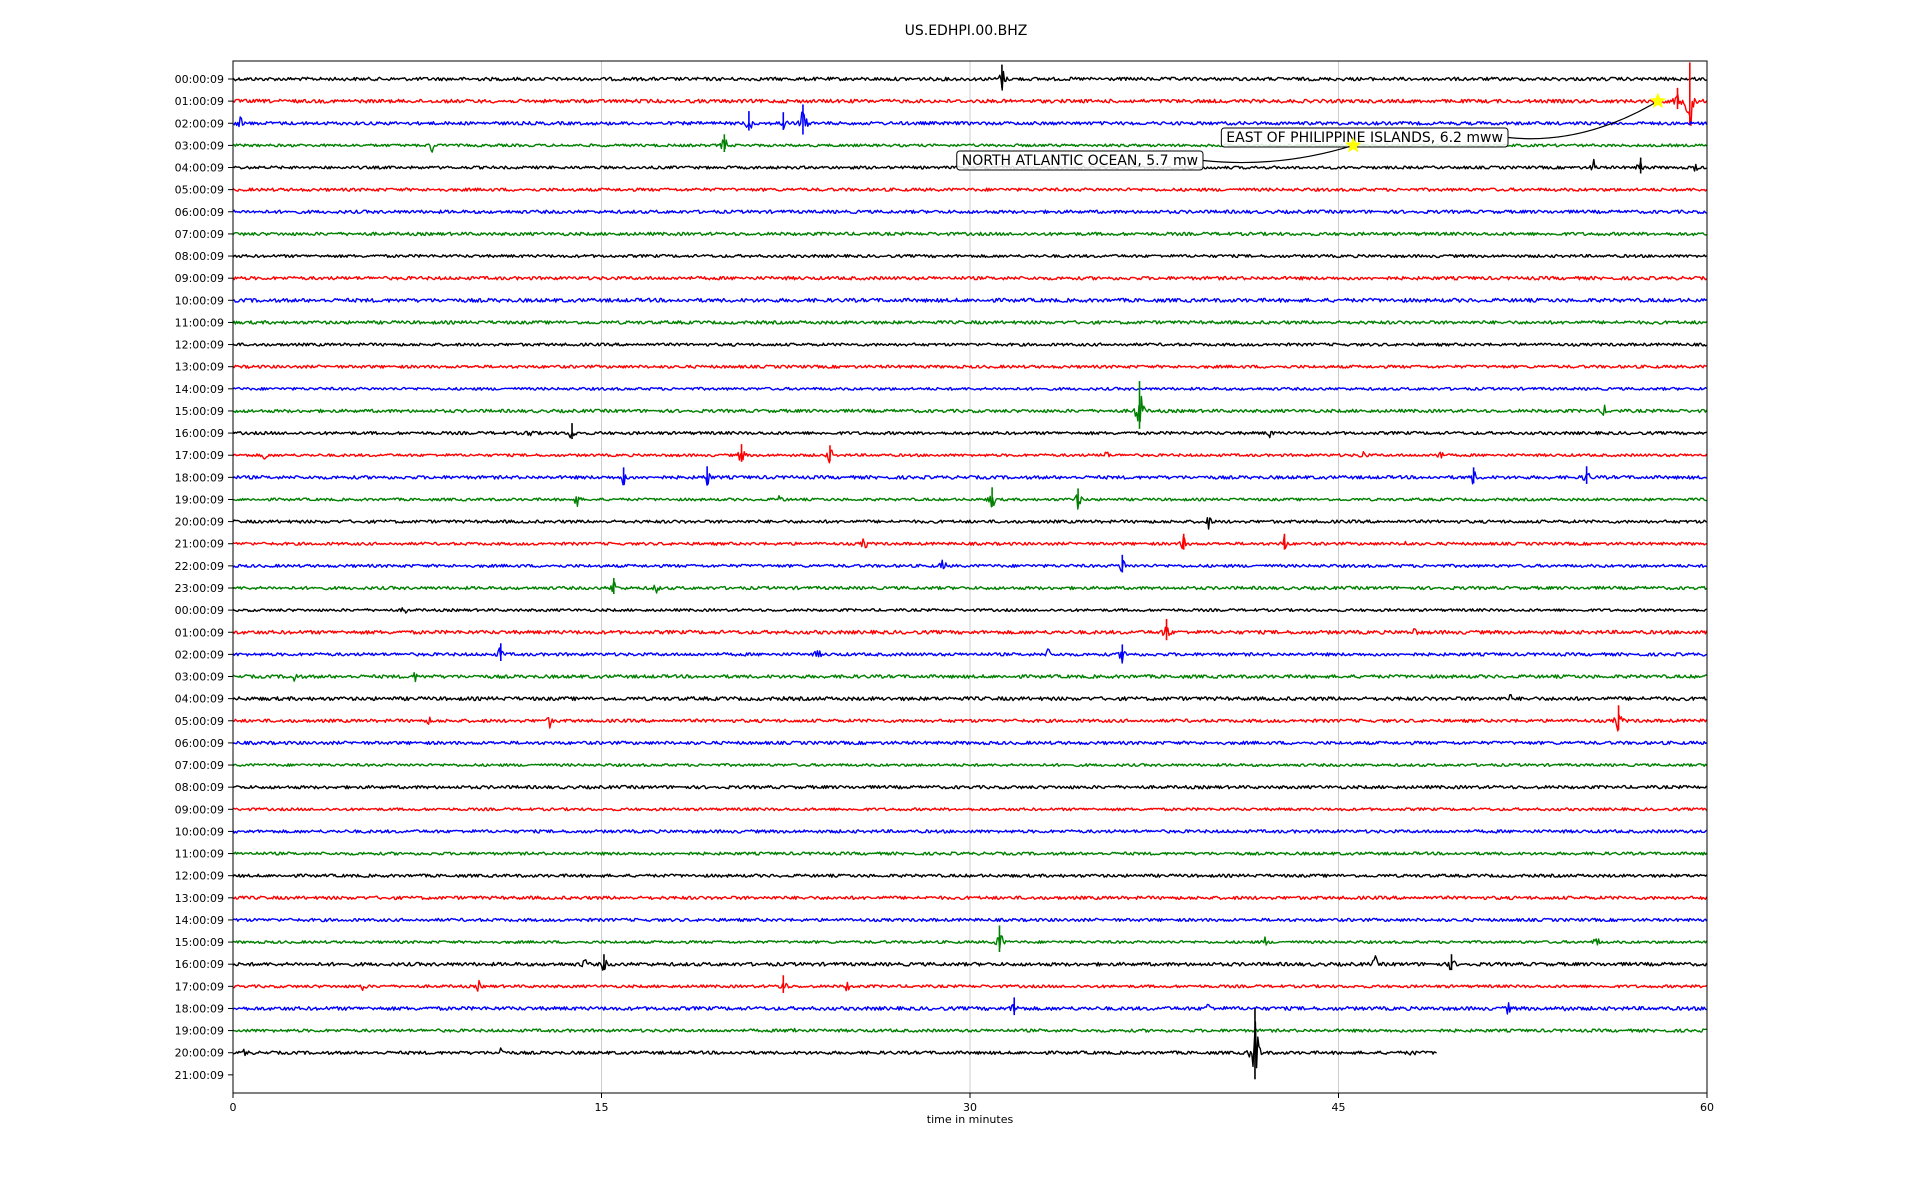  I want to click on x-axis-label: time in minutes, so click(970, 1119).